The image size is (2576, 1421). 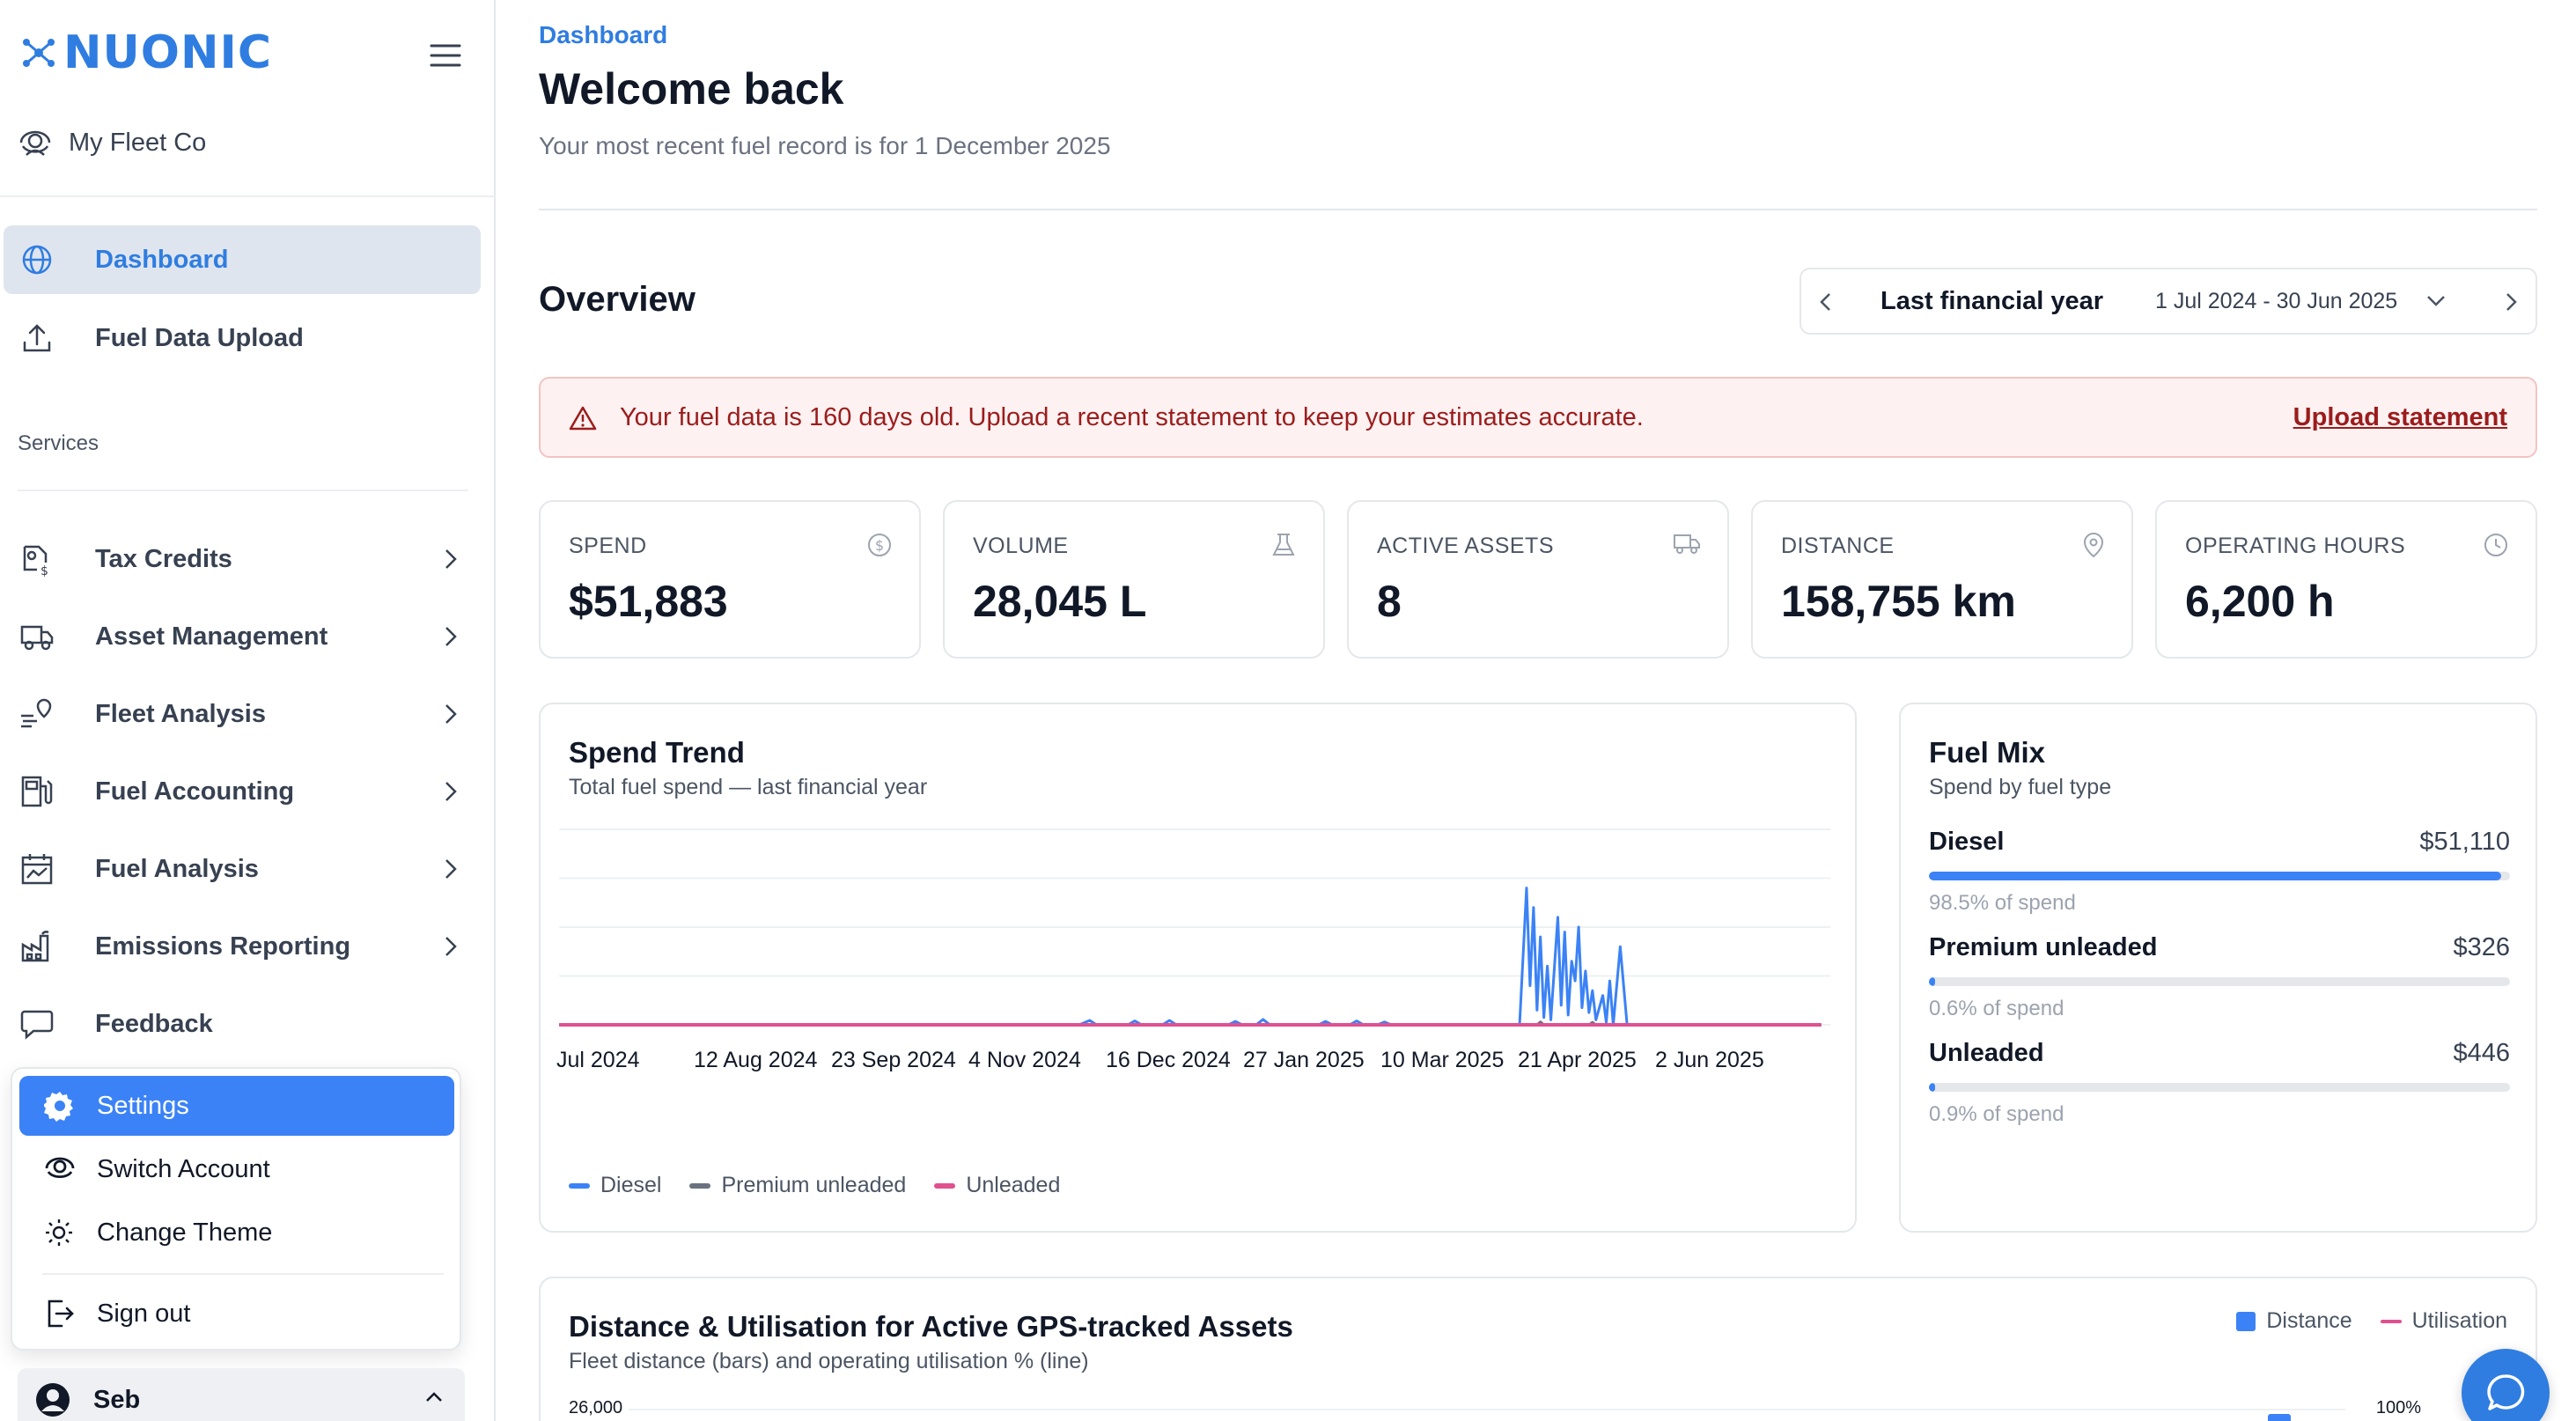 I want to click on nav-label: Feedback, so click(x=154, y=1023).